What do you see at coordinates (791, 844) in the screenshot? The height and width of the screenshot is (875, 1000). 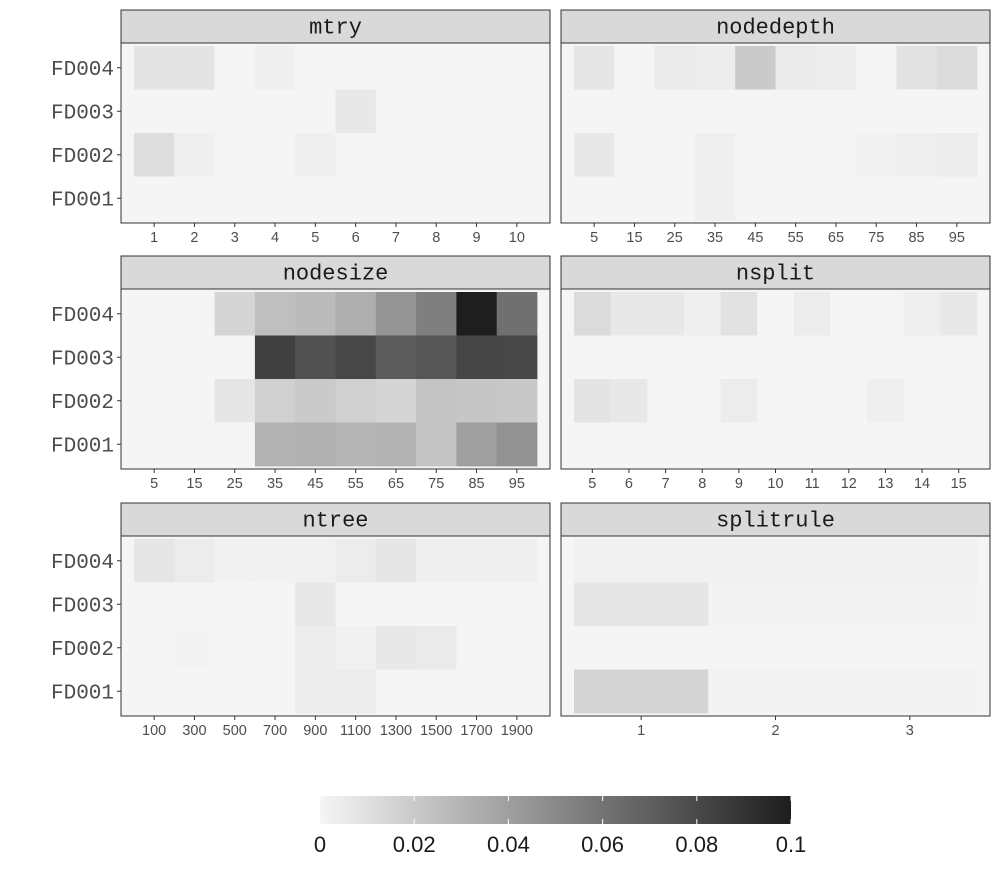 I see `legend-tick-label: 0.1` at bounding box center [791, 844].